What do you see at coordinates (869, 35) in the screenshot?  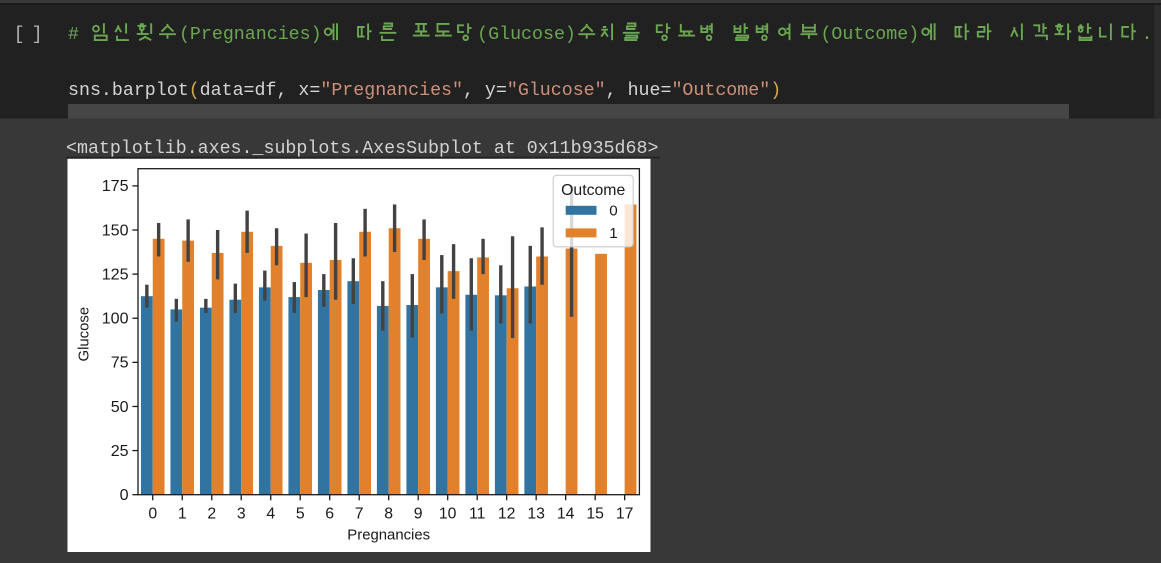 I see `svg-text: (Outcome)` at bounding box center [869, 35].